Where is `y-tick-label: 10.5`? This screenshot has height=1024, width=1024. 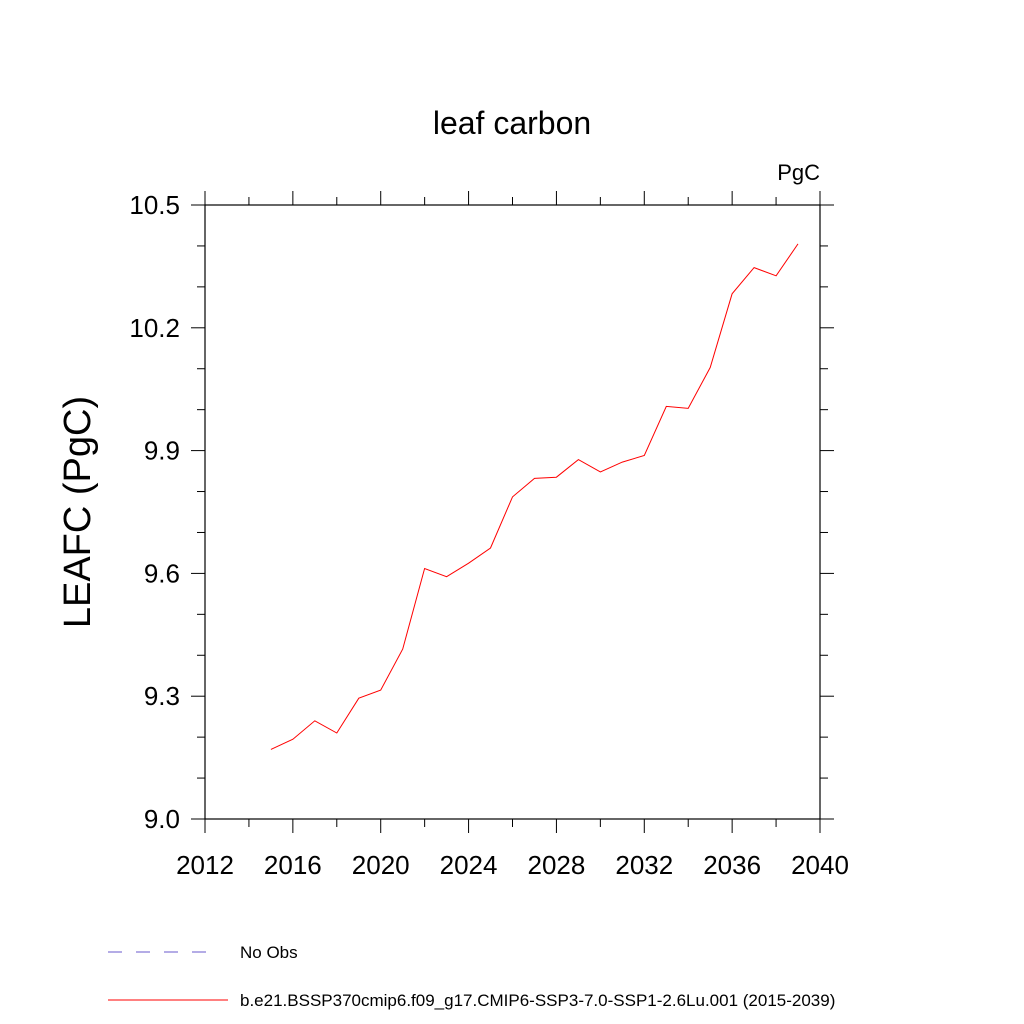
y-tick-label: 10.5 is located at coordinates (154, 205).